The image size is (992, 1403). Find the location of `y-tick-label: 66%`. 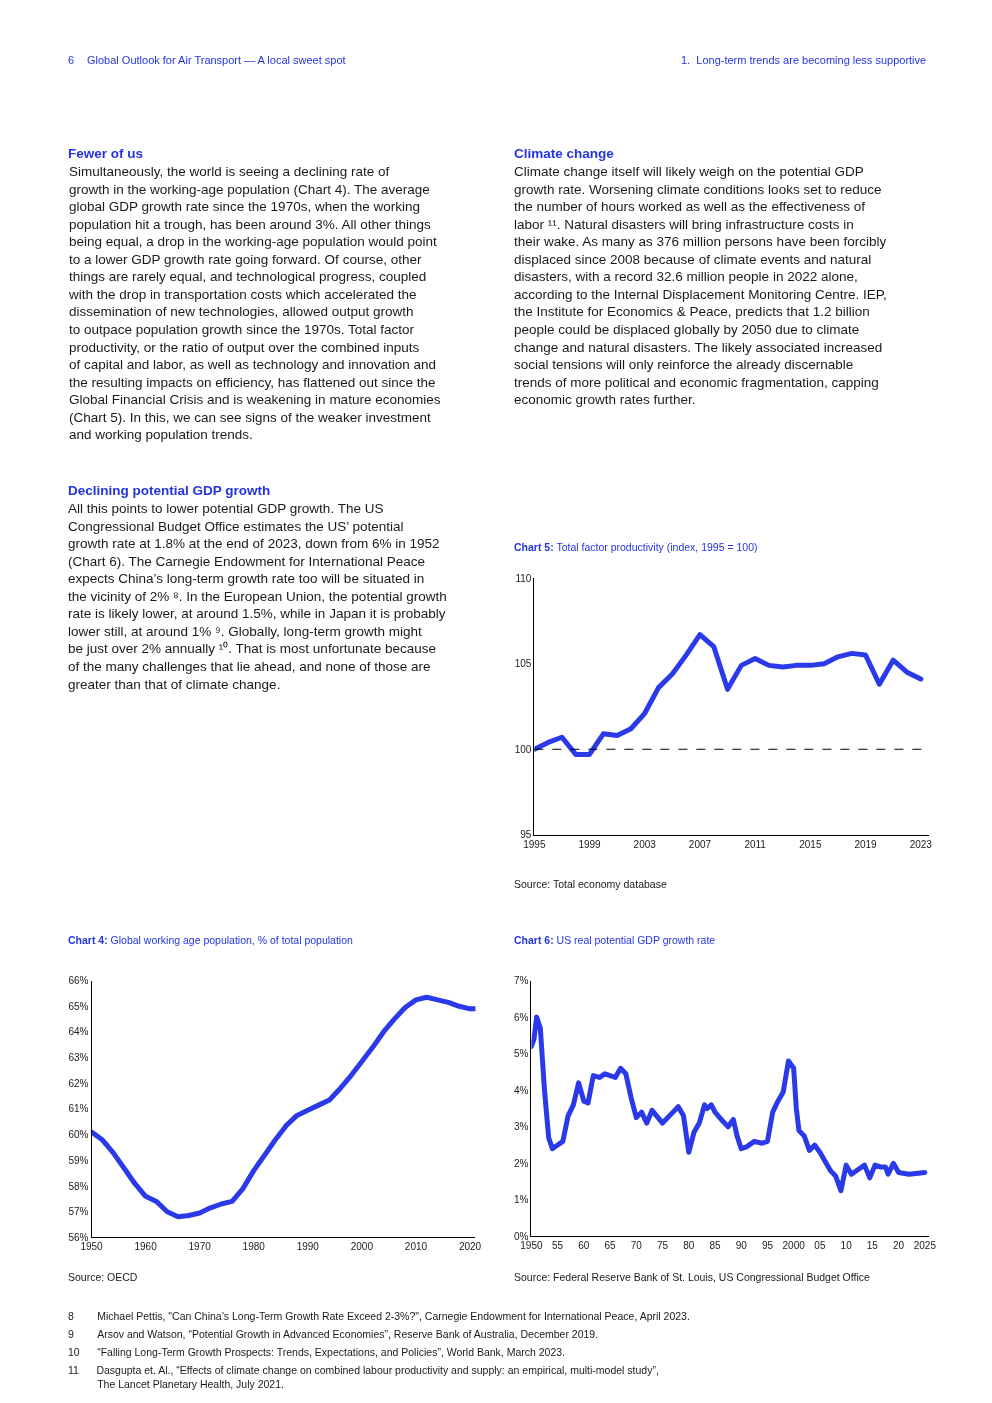

y-tick-label: 66% is located at coordinates (78, 981).